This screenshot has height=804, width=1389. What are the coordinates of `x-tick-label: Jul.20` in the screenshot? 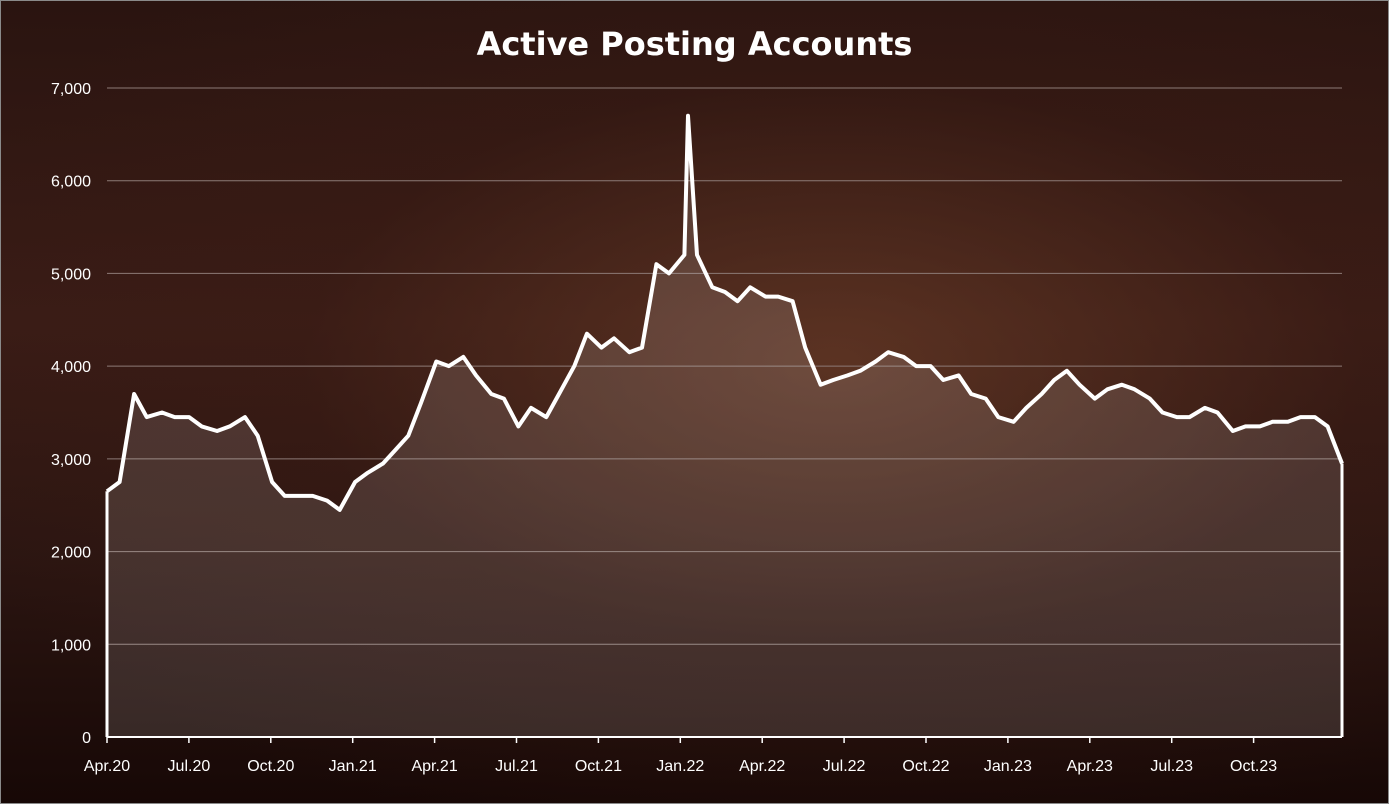 It's located at (189, 766).